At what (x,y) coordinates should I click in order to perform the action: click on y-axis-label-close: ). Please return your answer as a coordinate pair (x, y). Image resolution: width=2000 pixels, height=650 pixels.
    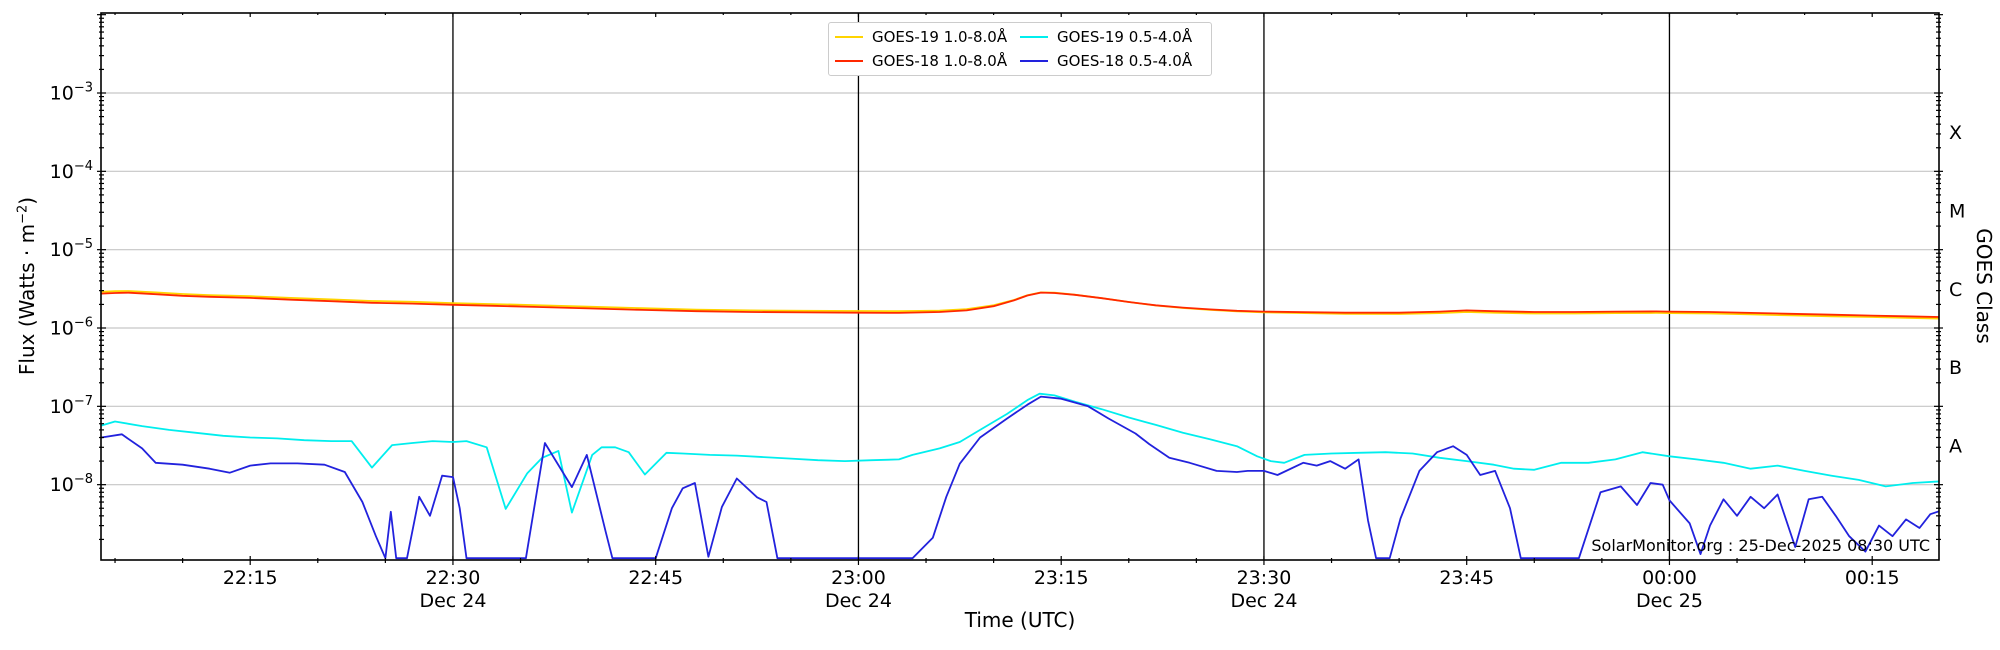
    Looking at the image, I should click on (27, 200).